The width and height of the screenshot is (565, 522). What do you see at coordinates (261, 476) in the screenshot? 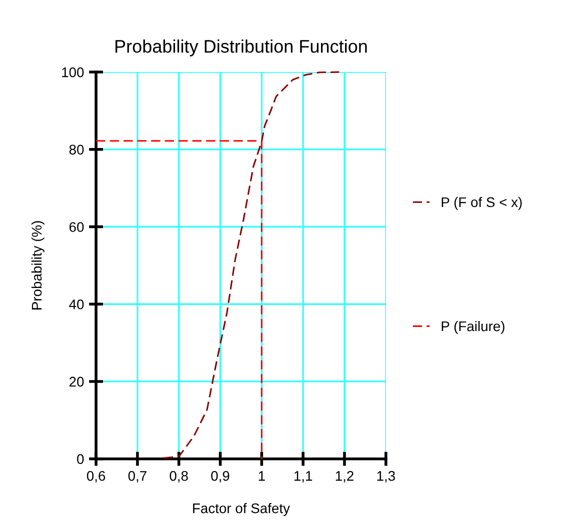
I see `x-tick-label: 1` at bounding box center [261, 476].